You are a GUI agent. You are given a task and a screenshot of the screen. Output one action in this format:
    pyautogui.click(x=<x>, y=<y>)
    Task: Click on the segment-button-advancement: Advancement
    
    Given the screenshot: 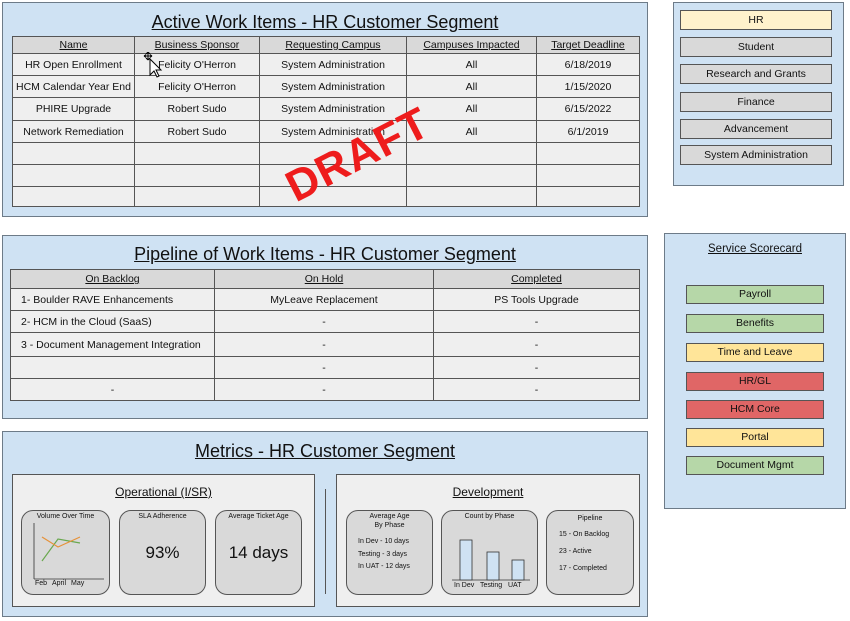 What is the action you would take?
    pyautogui.click(x=756, y=129)
    